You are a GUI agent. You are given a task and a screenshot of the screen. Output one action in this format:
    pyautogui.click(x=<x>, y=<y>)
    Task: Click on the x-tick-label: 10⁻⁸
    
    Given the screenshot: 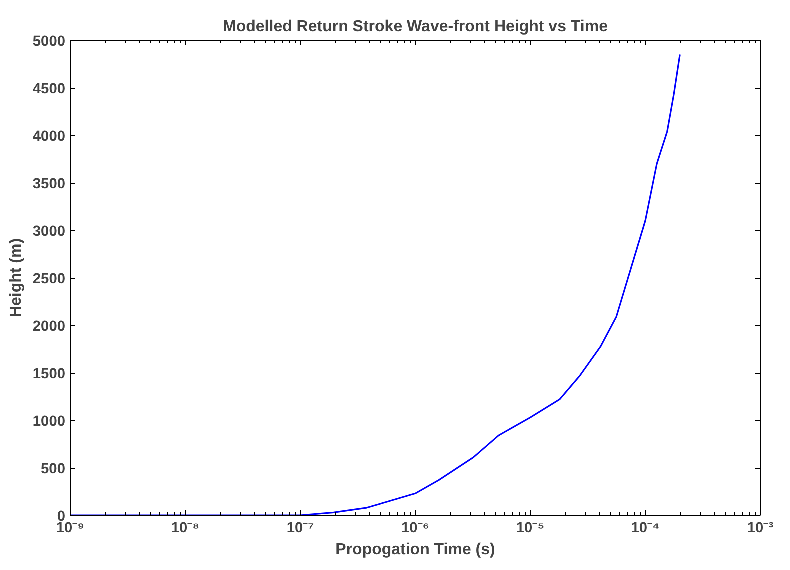 What is the action you would take?
    pyautogui.click(x=185, y=528)
    